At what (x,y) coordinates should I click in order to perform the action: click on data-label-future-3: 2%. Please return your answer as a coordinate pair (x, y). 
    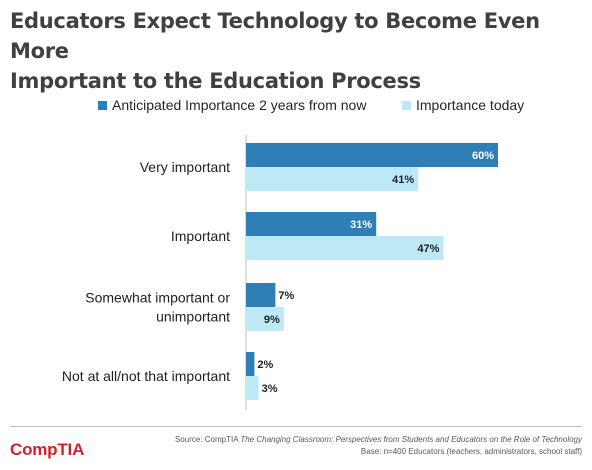
    Looking at the image, I should click on (265, 365).